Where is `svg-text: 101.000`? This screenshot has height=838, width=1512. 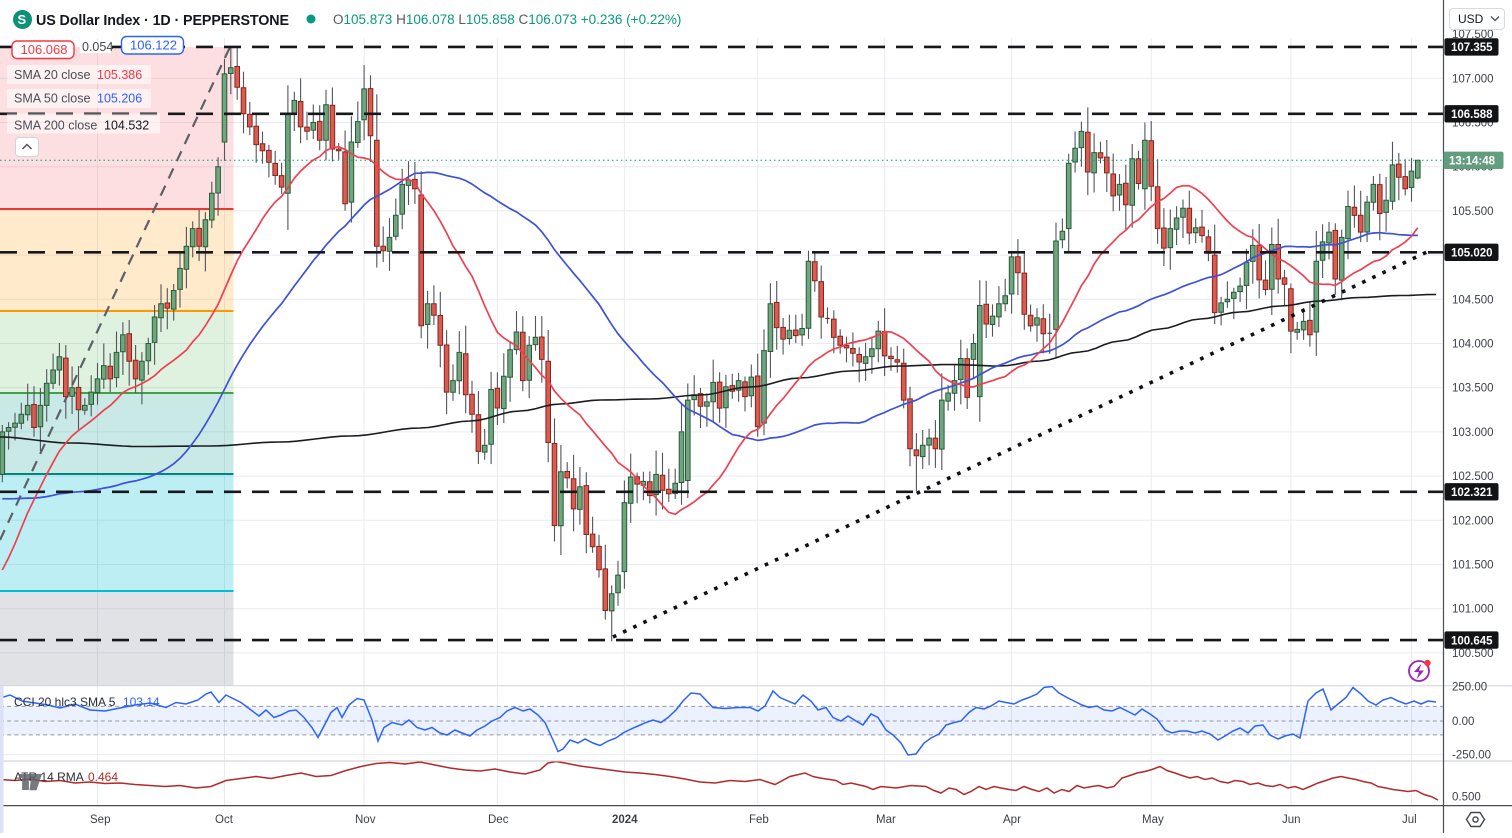
svg-text: 101.000 is located at coordinates (1473, 610).